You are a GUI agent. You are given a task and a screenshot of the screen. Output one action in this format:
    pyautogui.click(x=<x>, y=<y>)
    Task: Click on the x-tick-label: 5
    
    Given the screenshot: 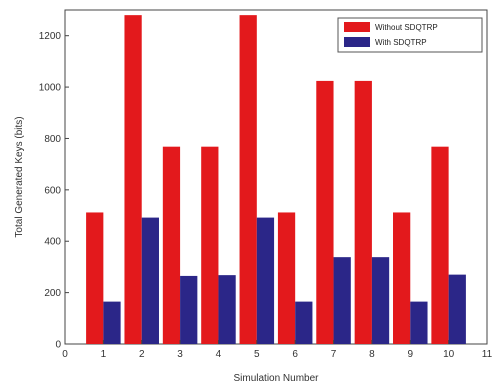 What is the action you would take?
    pyautogui.click(x=257, y=354)
    